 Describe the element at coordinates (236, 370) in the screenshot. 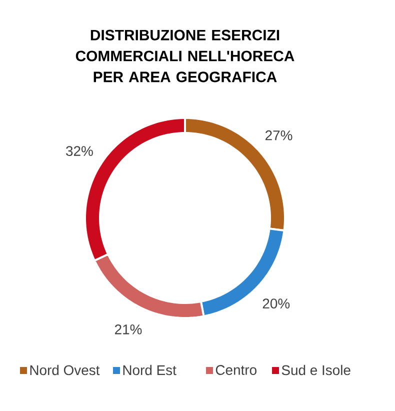

I see `legend-label: Centro` at that location.